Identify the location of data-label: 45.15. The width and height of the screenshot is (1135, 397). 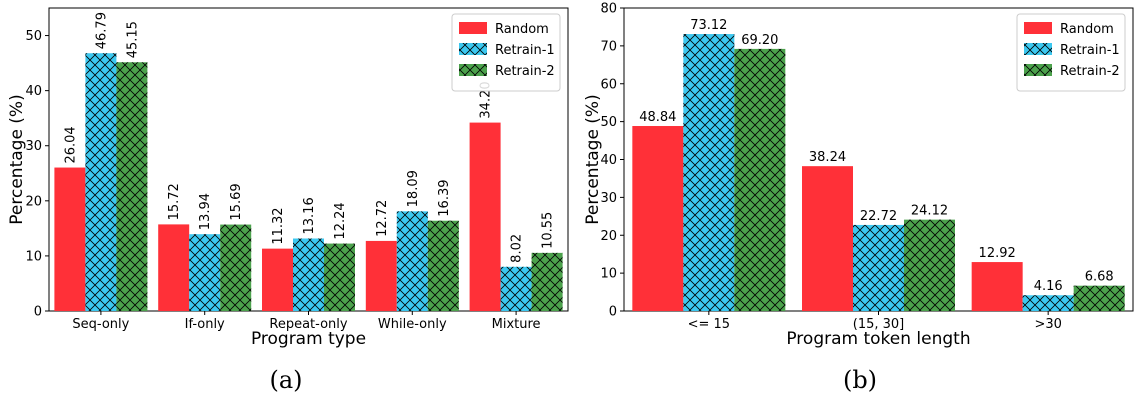
(132, 39).